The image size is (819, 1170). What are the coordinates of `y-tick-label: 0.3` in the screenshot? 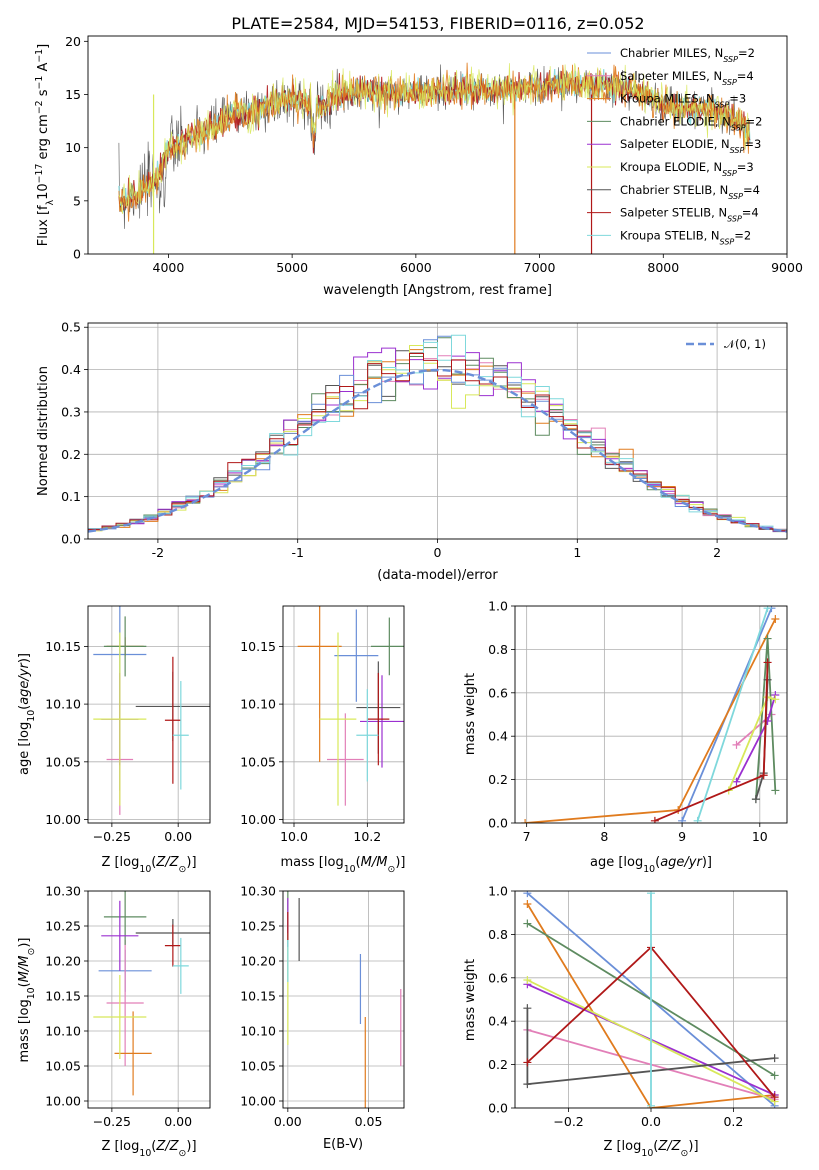 It's located at (71, 411).